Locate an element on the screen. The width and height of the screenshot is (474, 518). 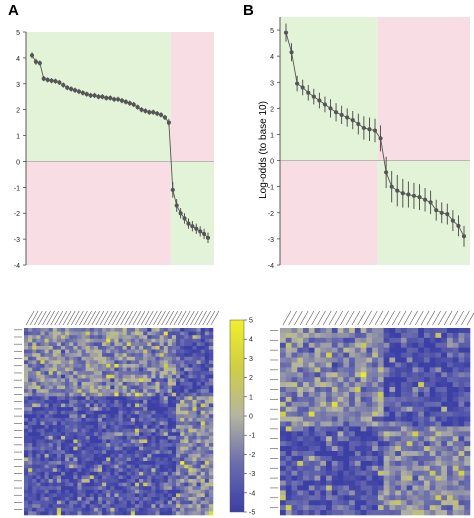
panel-b-point is located at coordinates (397, 190).